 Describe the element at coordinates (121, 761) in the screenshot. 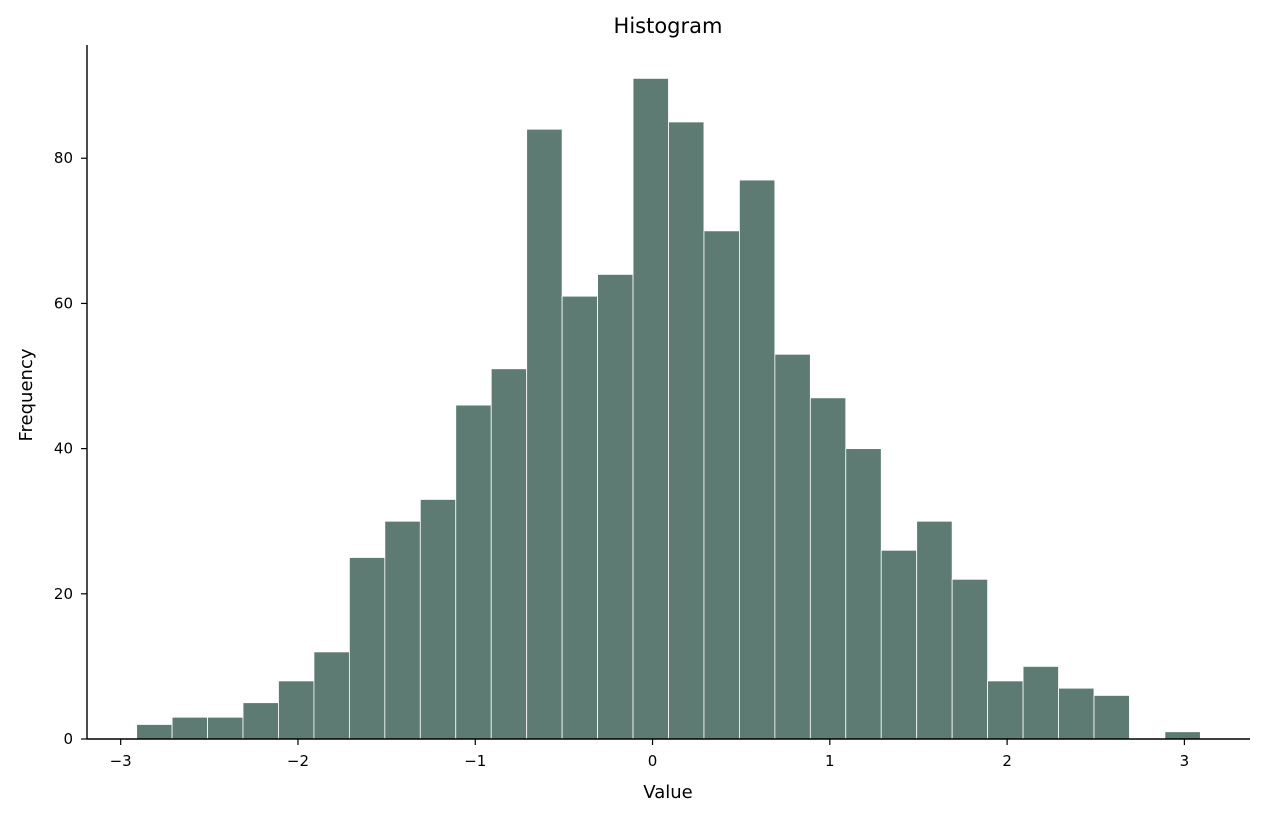

I see `x-tick-label: −3` at that location.